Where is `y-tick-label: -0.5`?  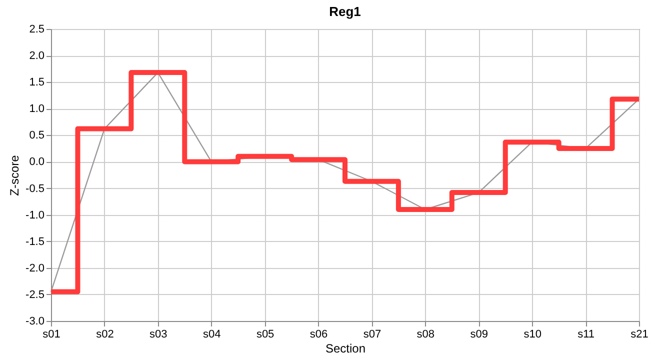
y-tick-label: -0.5 is located at coordinates (35, 188).